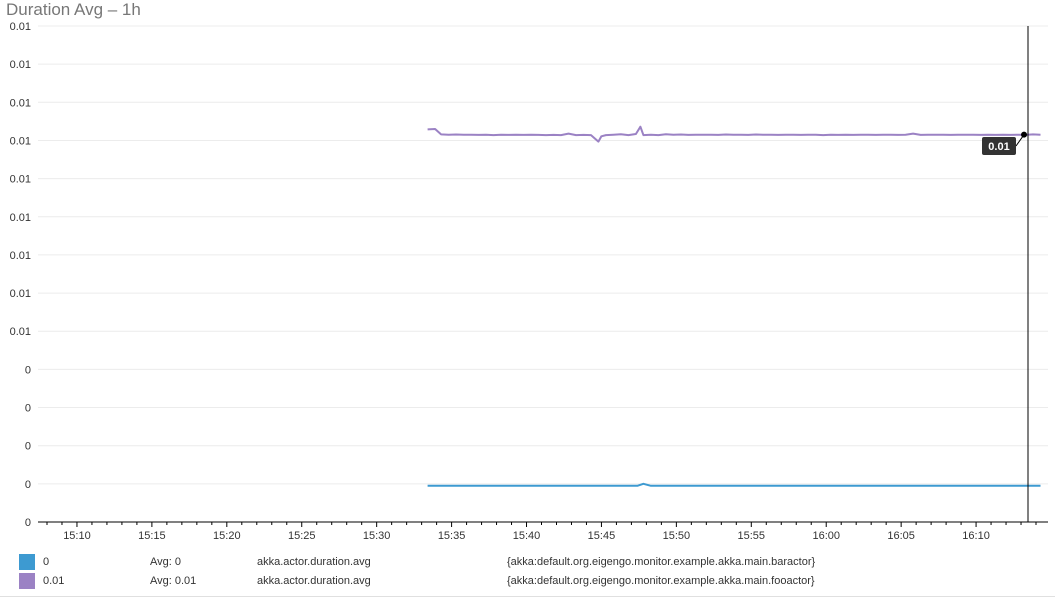 The width and height of the screenshot is (1055, 599). What do you see at coordinates (677, 536) in the screenshot?
I see `x-tick-label: 15:50` at bounding box center [677, 536].